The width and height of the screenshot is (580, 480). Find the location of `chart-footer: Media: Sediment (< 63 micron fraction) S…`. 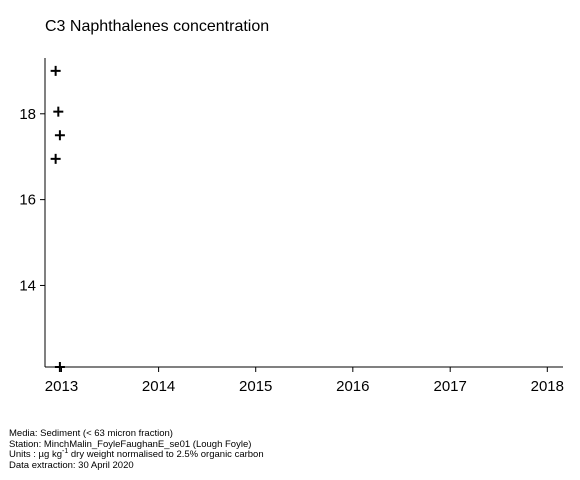

chart-footer: Media: Sediment (< 63 micron fraction) S… is located at coordinates (136, 449).